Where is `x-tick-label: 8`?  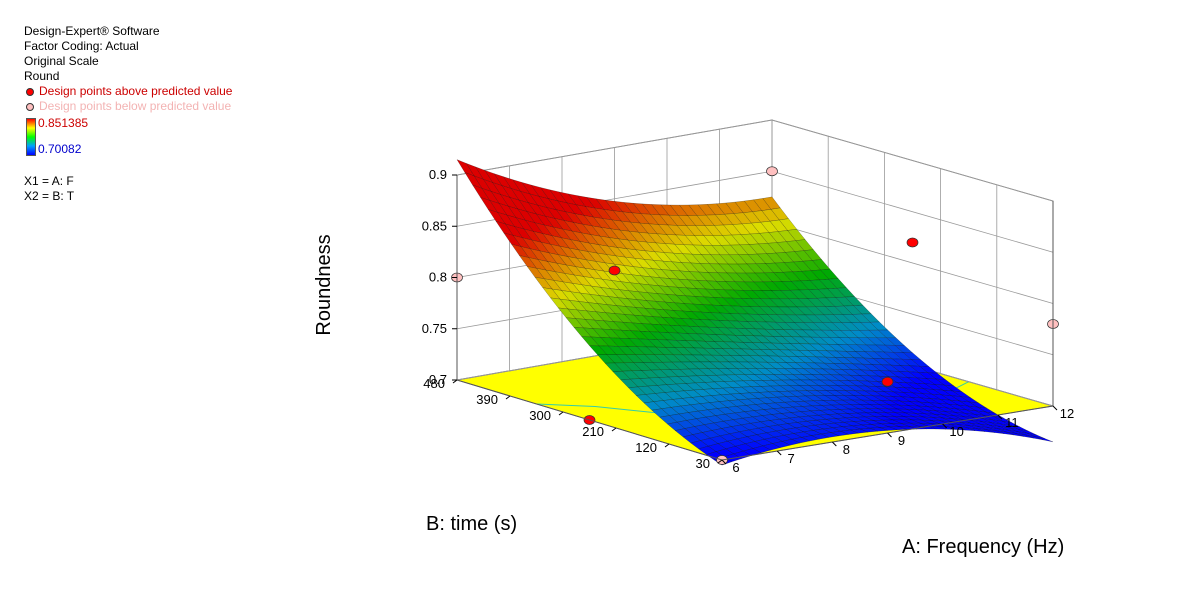 x-tick-label: 8 is located at coordinates (846, 449).